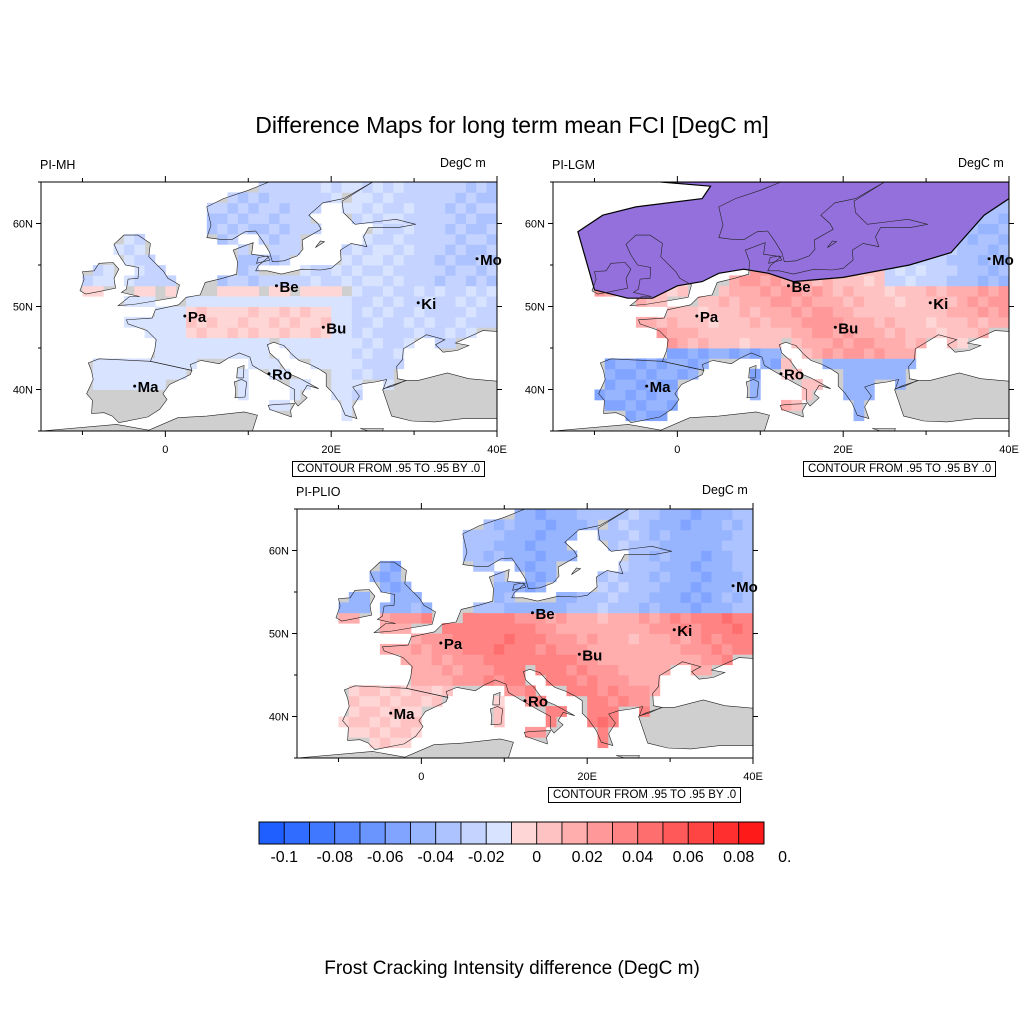 This screenshot has width=1024, height=1024. What do you see at coordinates (738, 857) in the screenshot?
I see `colorbar-label: 0.08` at bounding box center [738, 857].